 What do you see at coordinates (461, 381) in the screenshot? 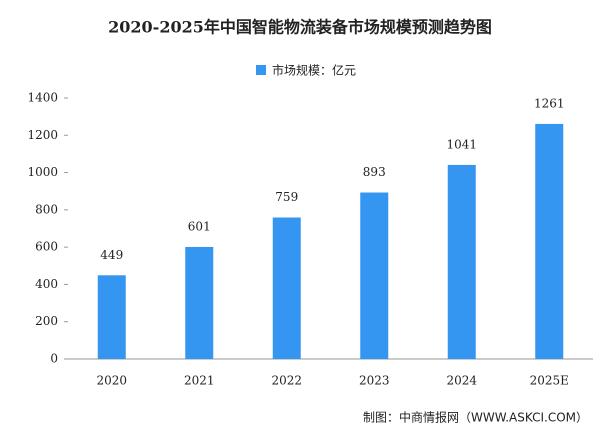
I see `x-tick-label: 2024` at bounding box center [461, 381].